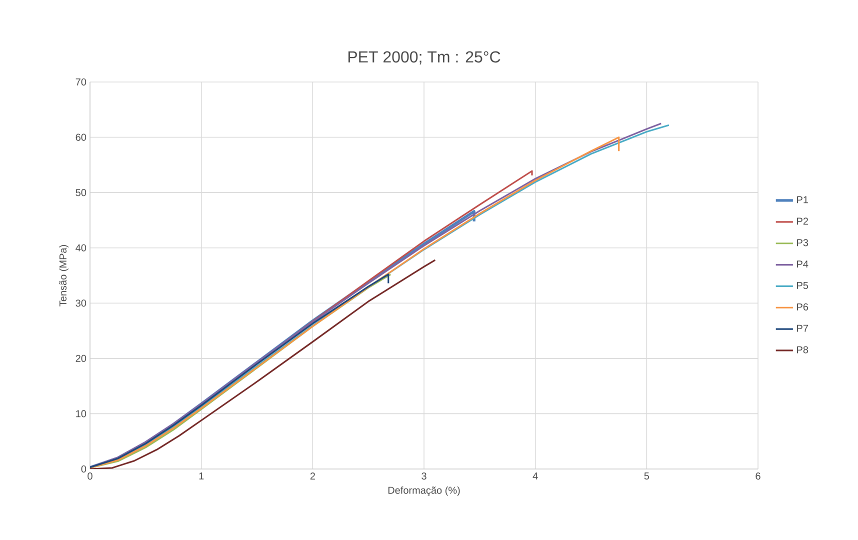 The width and height of the screenshot is (858, 540). I want to click on y-tick-label: 70, so click(81, 82).